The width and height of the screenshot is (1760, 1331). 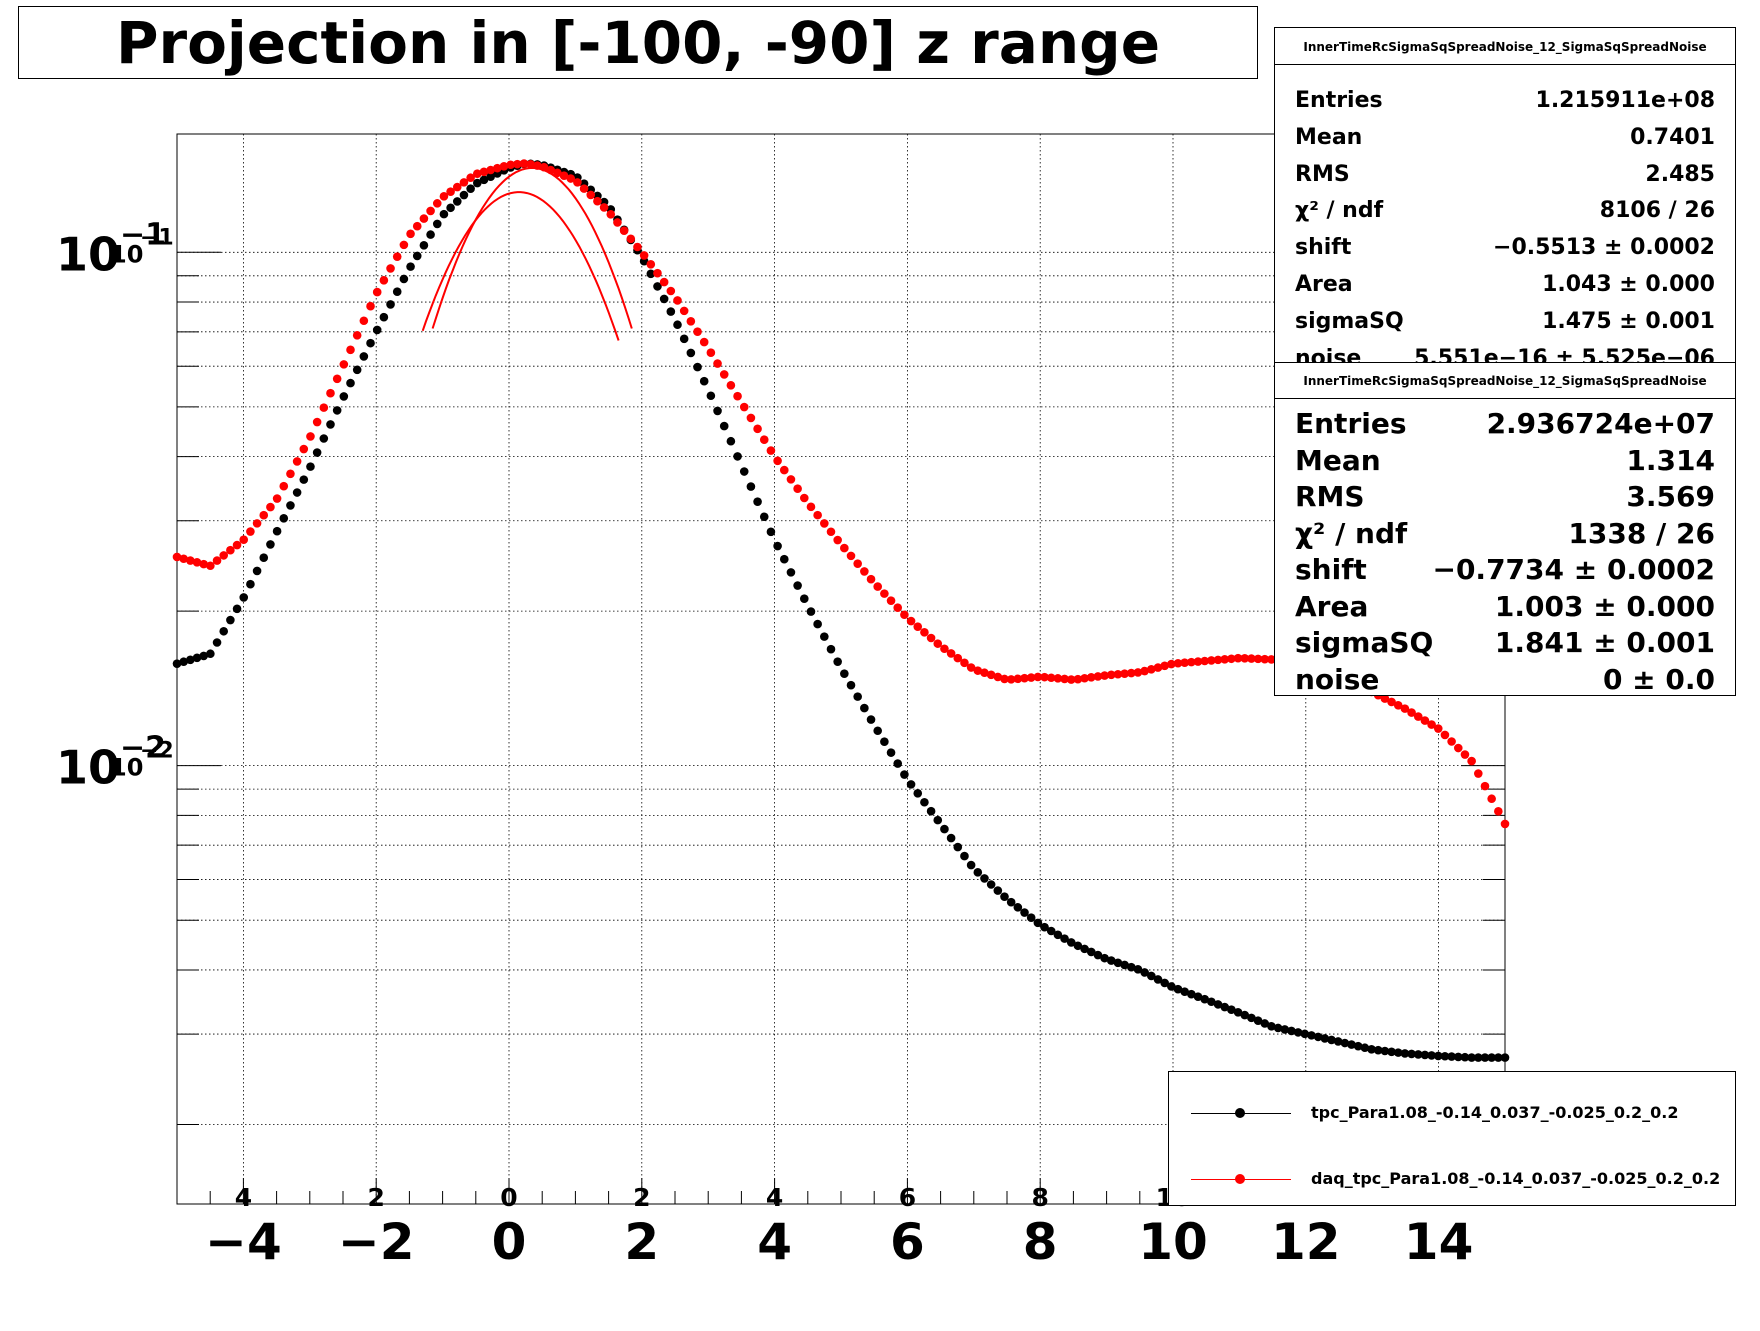 What do you see at coordinates (907, 1197) in the screenshot?
I see `x-tick-label-small: 6` at bounding box center [907, 1197].